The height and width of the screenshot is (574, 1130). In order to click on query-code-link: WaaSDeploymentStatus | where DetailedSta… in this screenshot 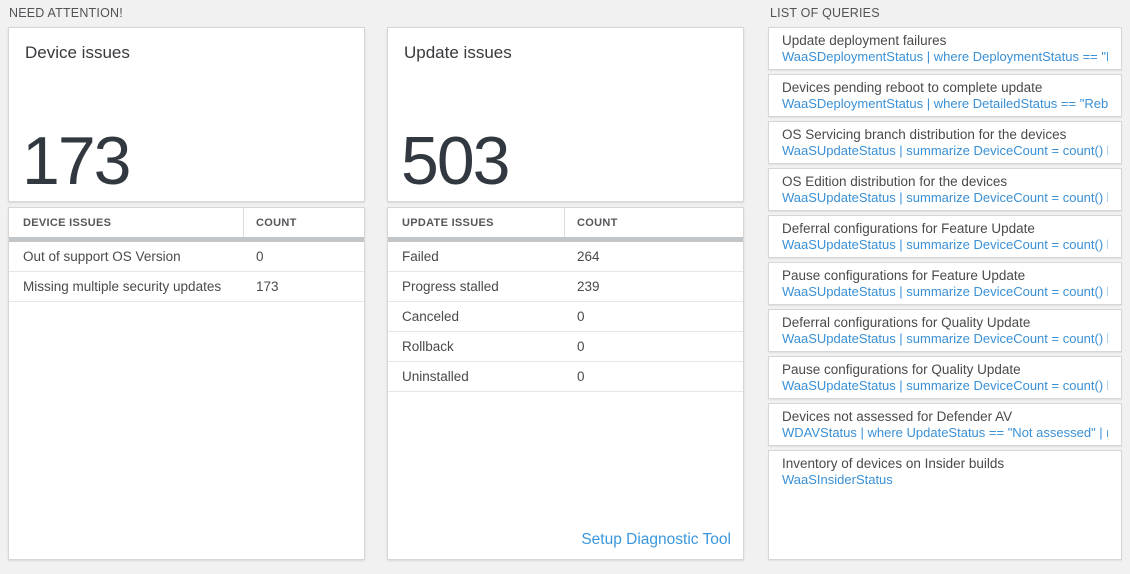, I will do `click(945, 103)`.